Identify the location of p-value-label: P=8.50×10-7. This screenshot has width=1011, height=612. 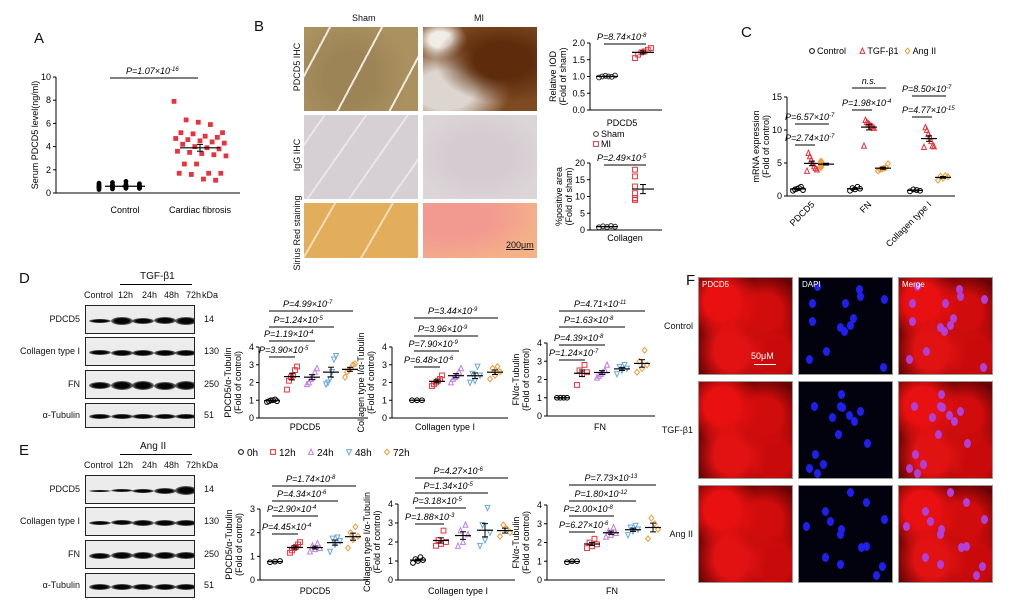
(927, 89).